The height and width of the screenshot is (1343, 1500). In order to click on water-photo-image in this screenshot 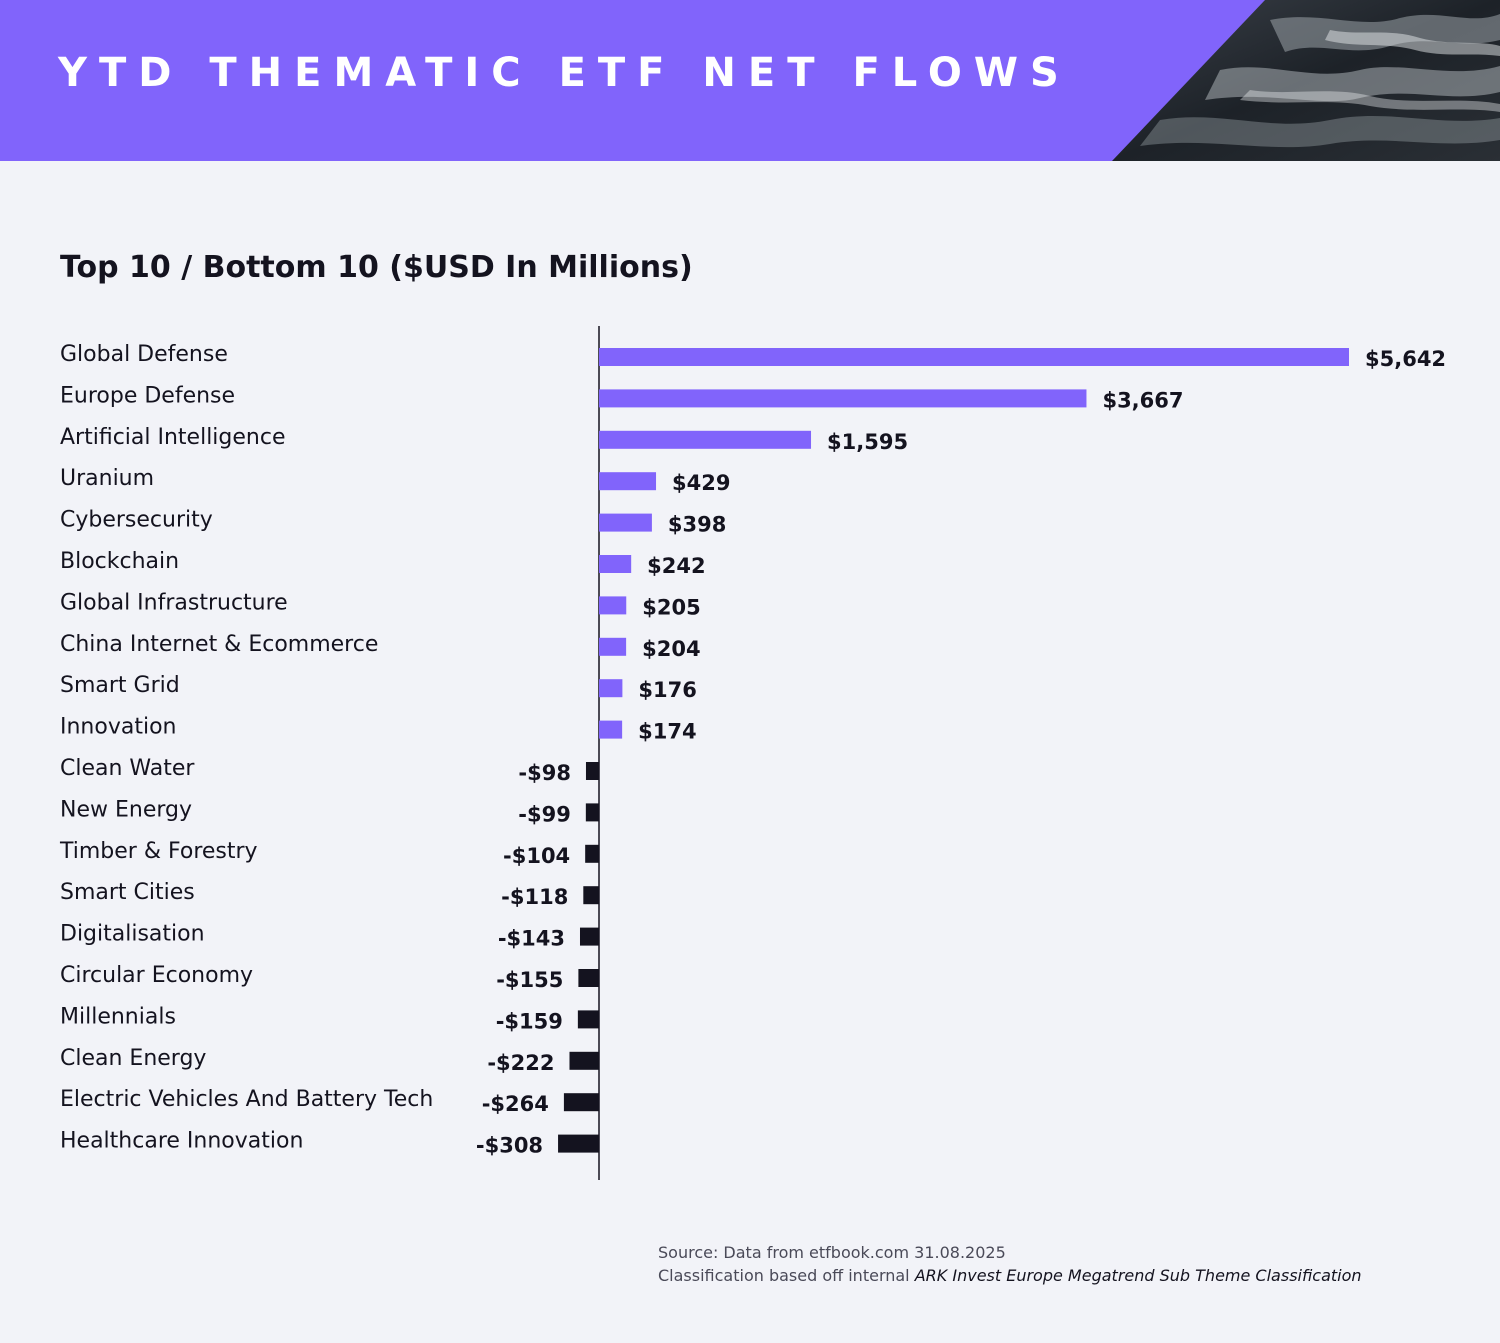, I will do `click(1306, 80)`.